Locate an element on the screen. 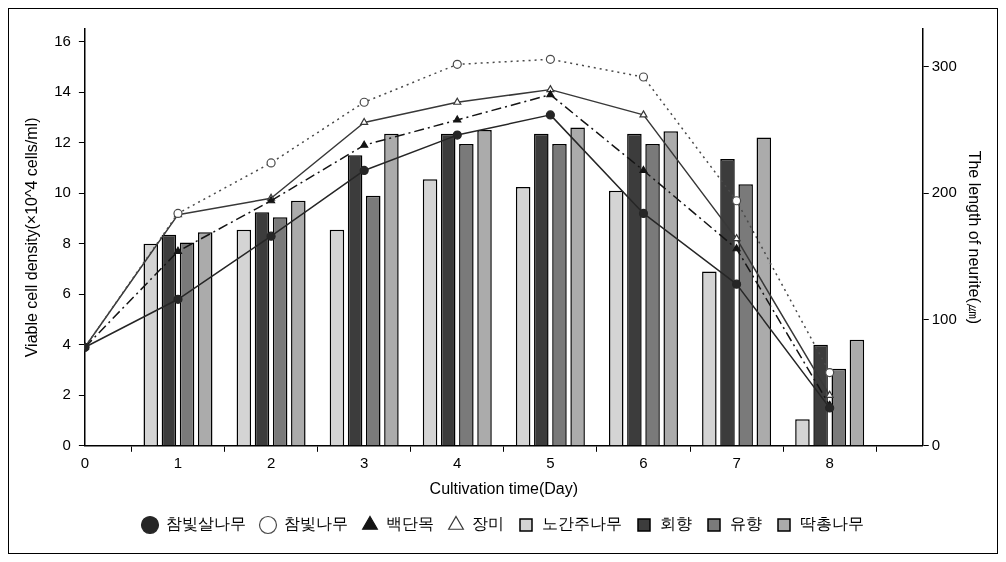 Image resolution: width=1006 pixels, height=562 pixels. x-tick-label: 8 is located at coordinates (829, 462).